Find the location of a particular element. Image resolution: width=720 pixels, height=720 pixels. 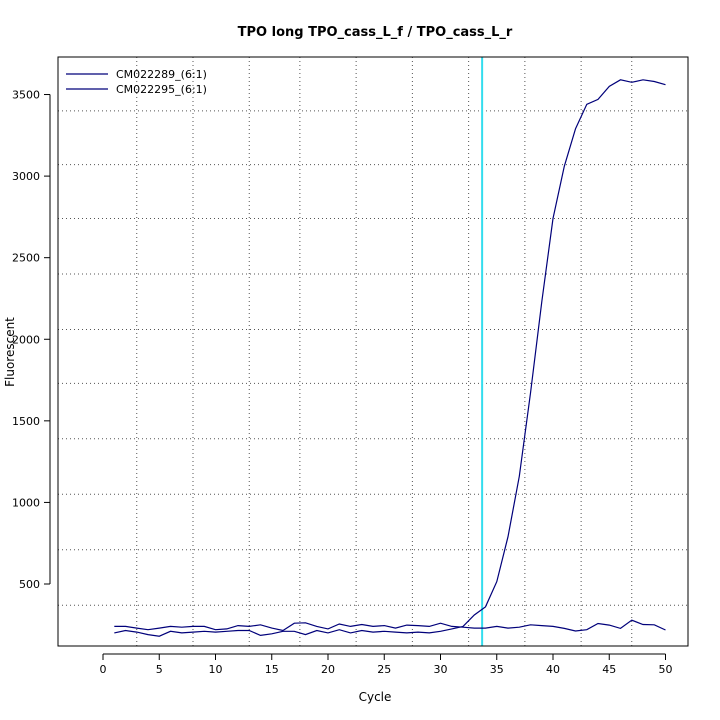

legend: CM022289_(6:1) CM022295_(6:1) is located at coordinates (136, 82).